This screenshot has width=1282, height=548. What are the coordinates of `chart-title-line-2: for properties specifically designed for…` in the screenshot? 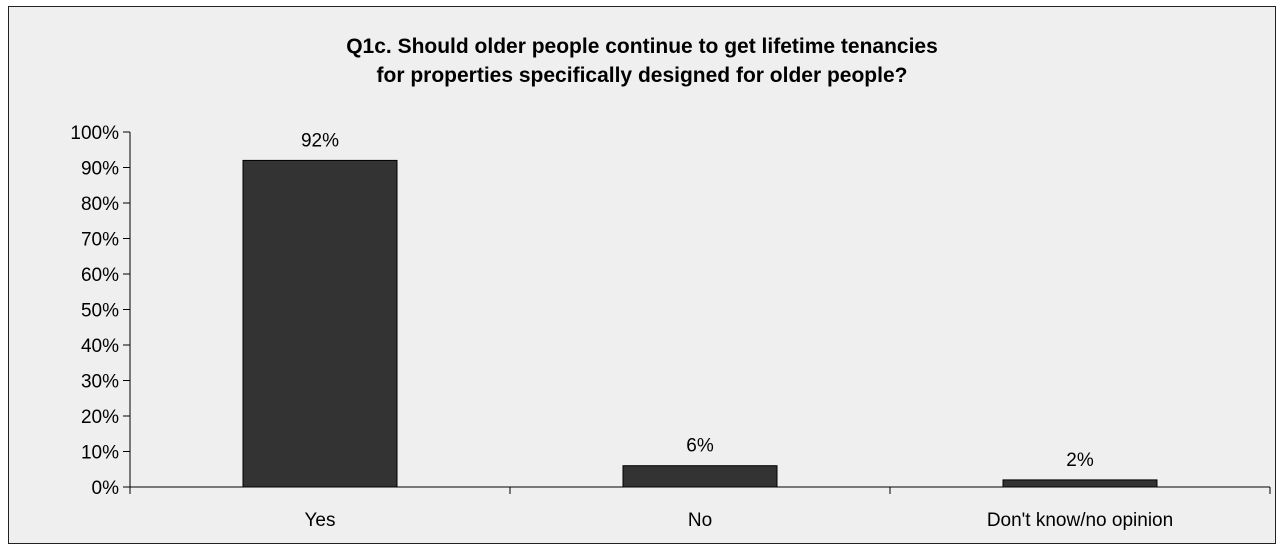 It's located at (642, 75).